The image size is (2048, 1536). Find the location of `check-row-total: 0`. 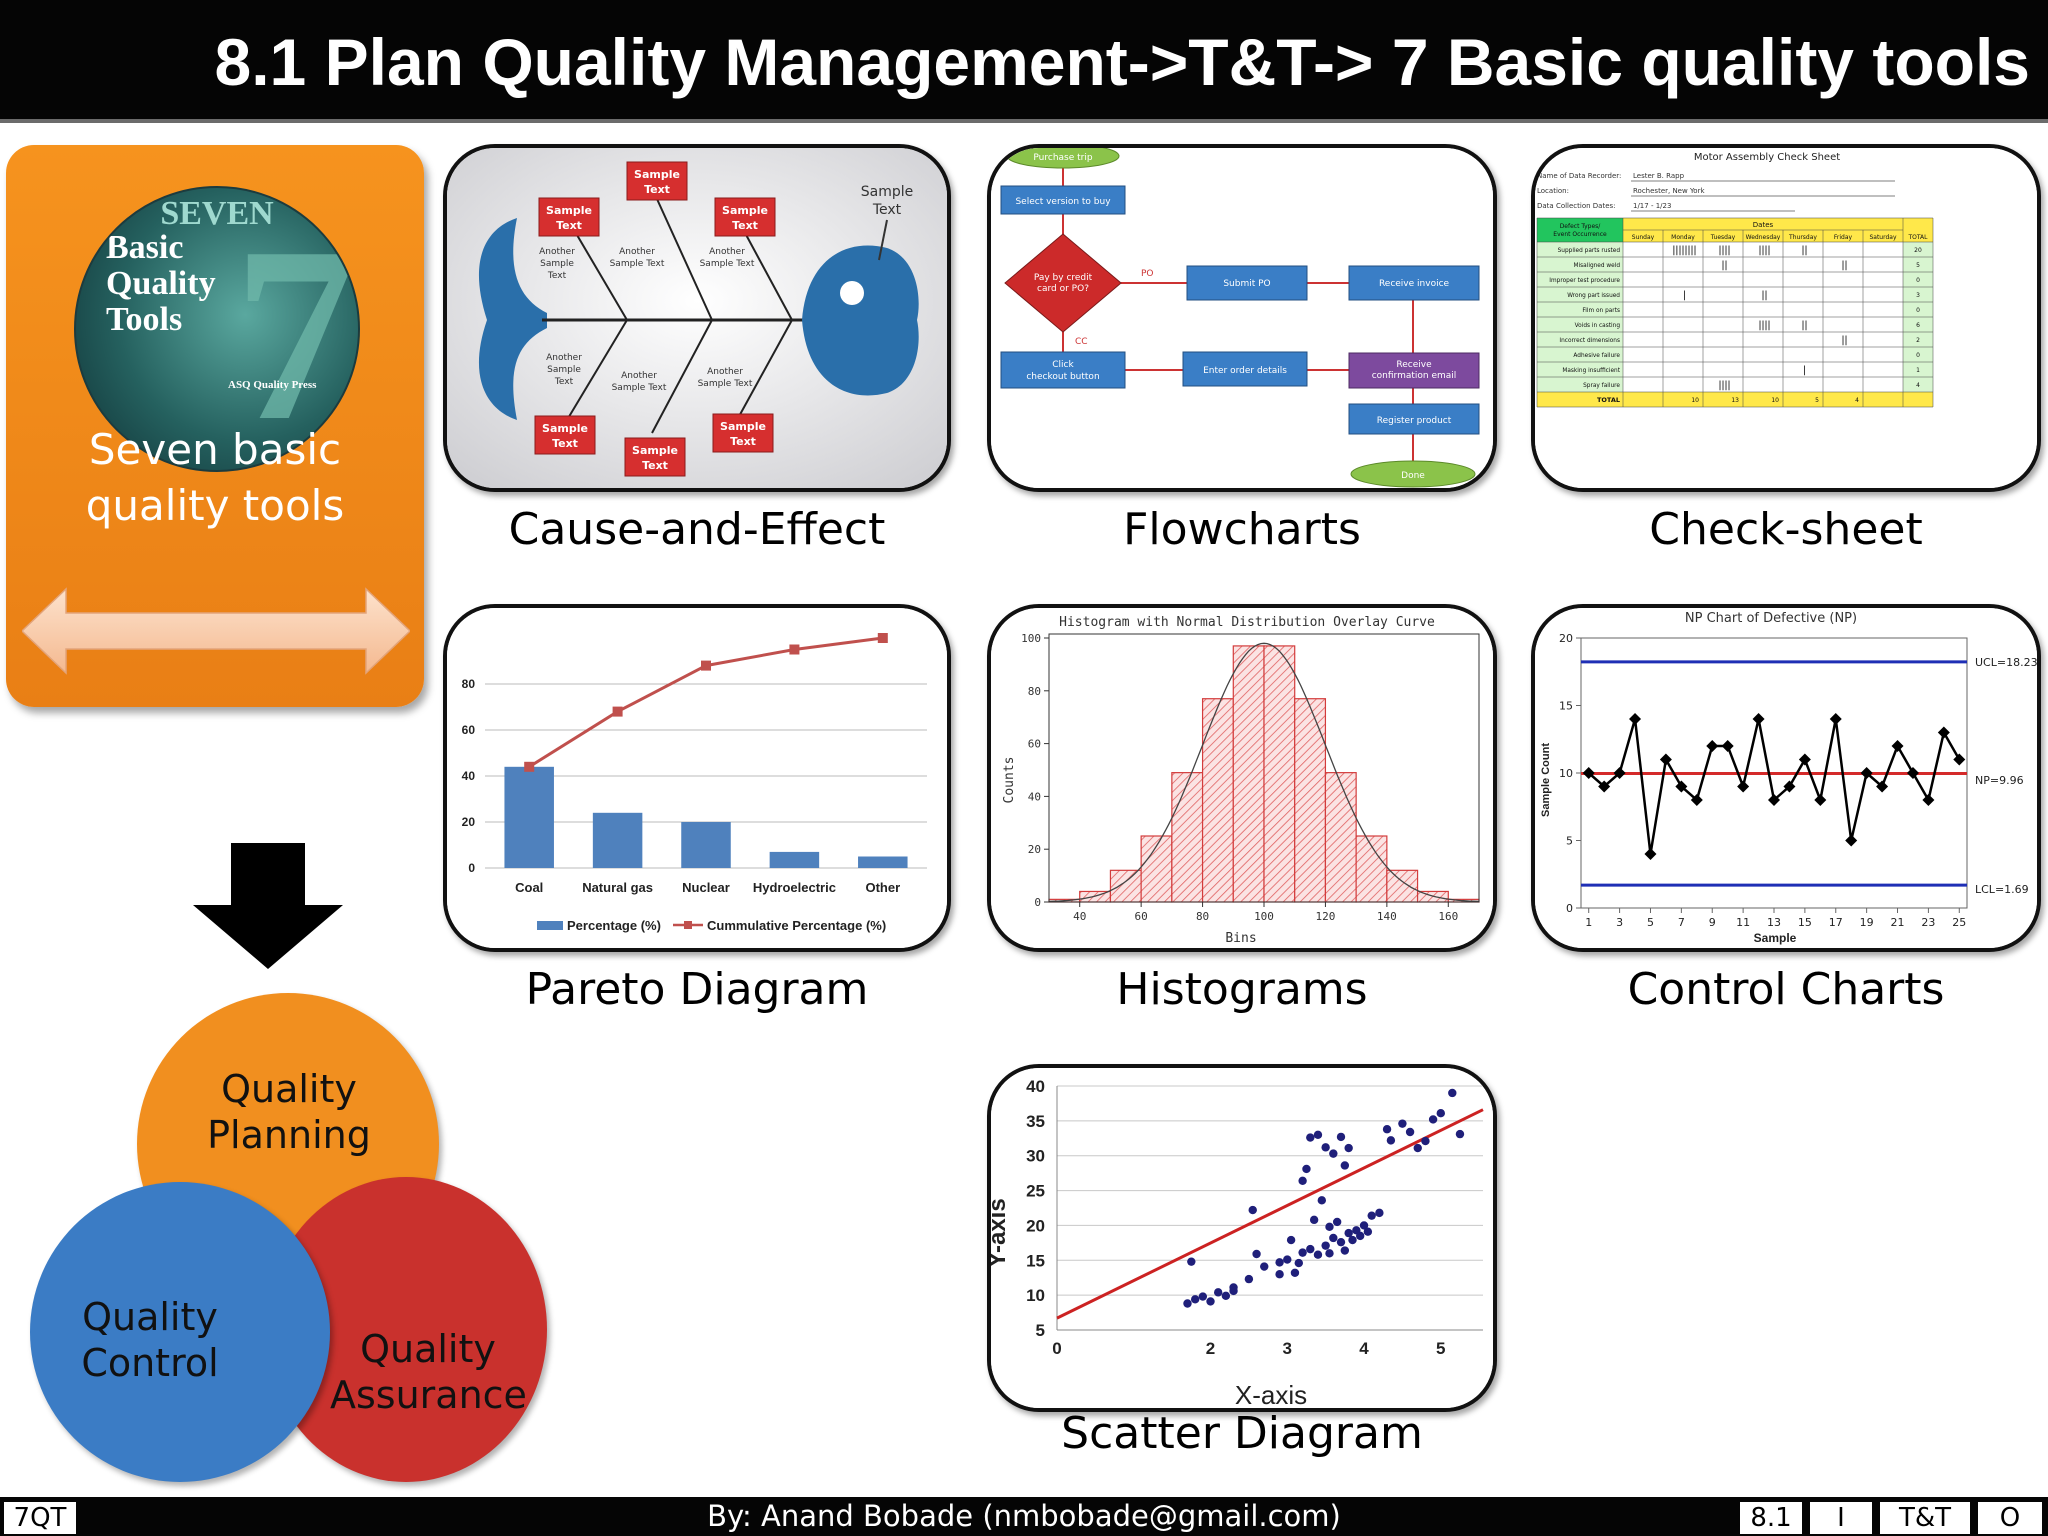

check-row-total: 0 is located at coordinates (1918, 280).